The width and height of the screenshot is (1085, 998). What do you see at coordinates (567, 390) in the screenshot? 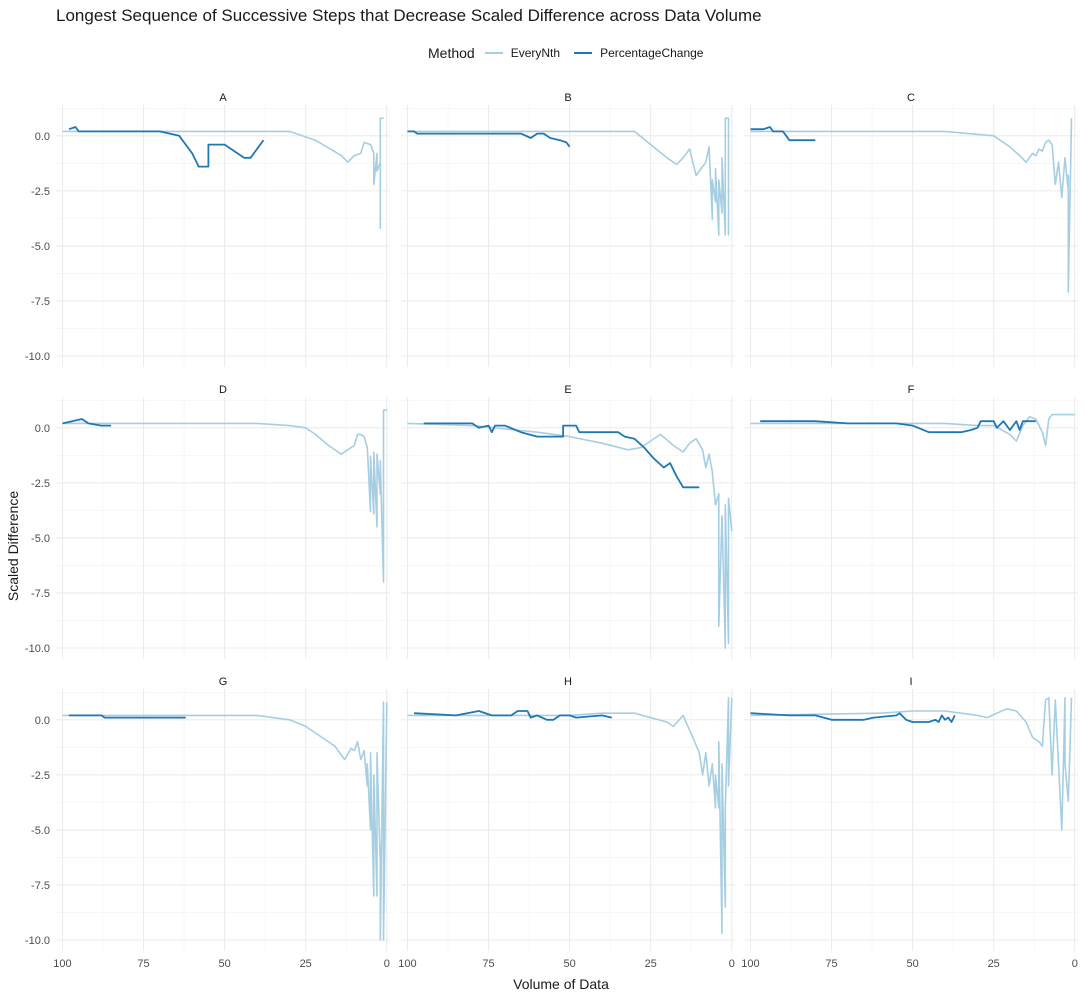
I see `panel-label: E` at bounding box center [567, 390].